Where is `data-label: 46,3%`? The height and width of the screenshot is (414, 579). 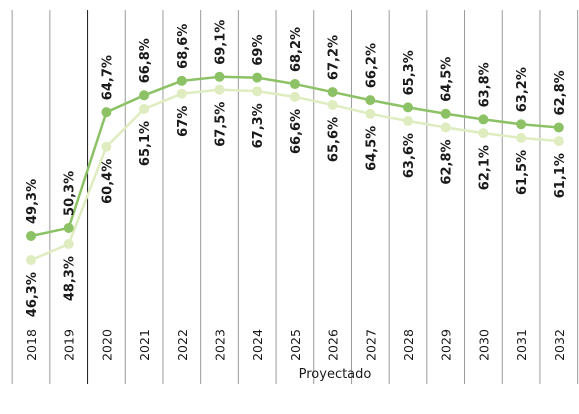 data-label: 46,3% is located at coordinates (32, 294).